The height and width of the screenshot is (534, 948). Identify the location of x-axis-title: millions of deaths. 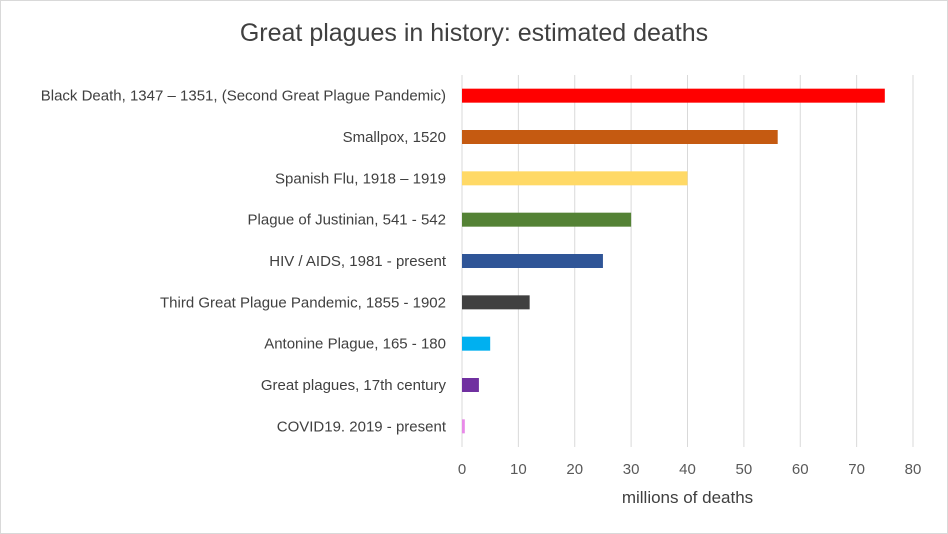
(687, 497).